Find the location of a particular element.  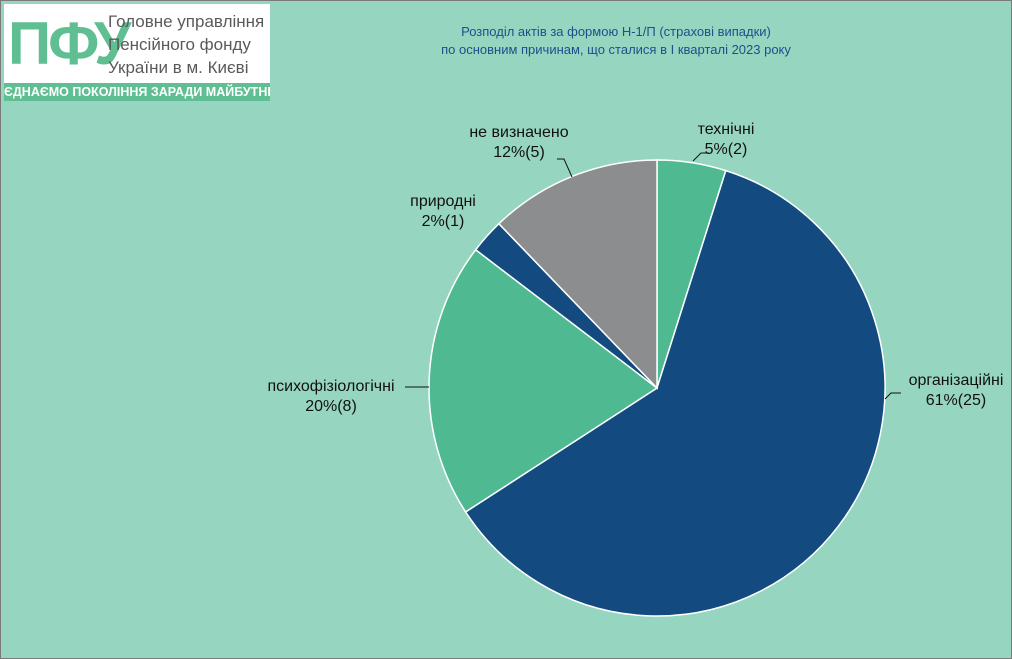

logo-line-3: України в м. Києві is located at coordinates (178, 67).